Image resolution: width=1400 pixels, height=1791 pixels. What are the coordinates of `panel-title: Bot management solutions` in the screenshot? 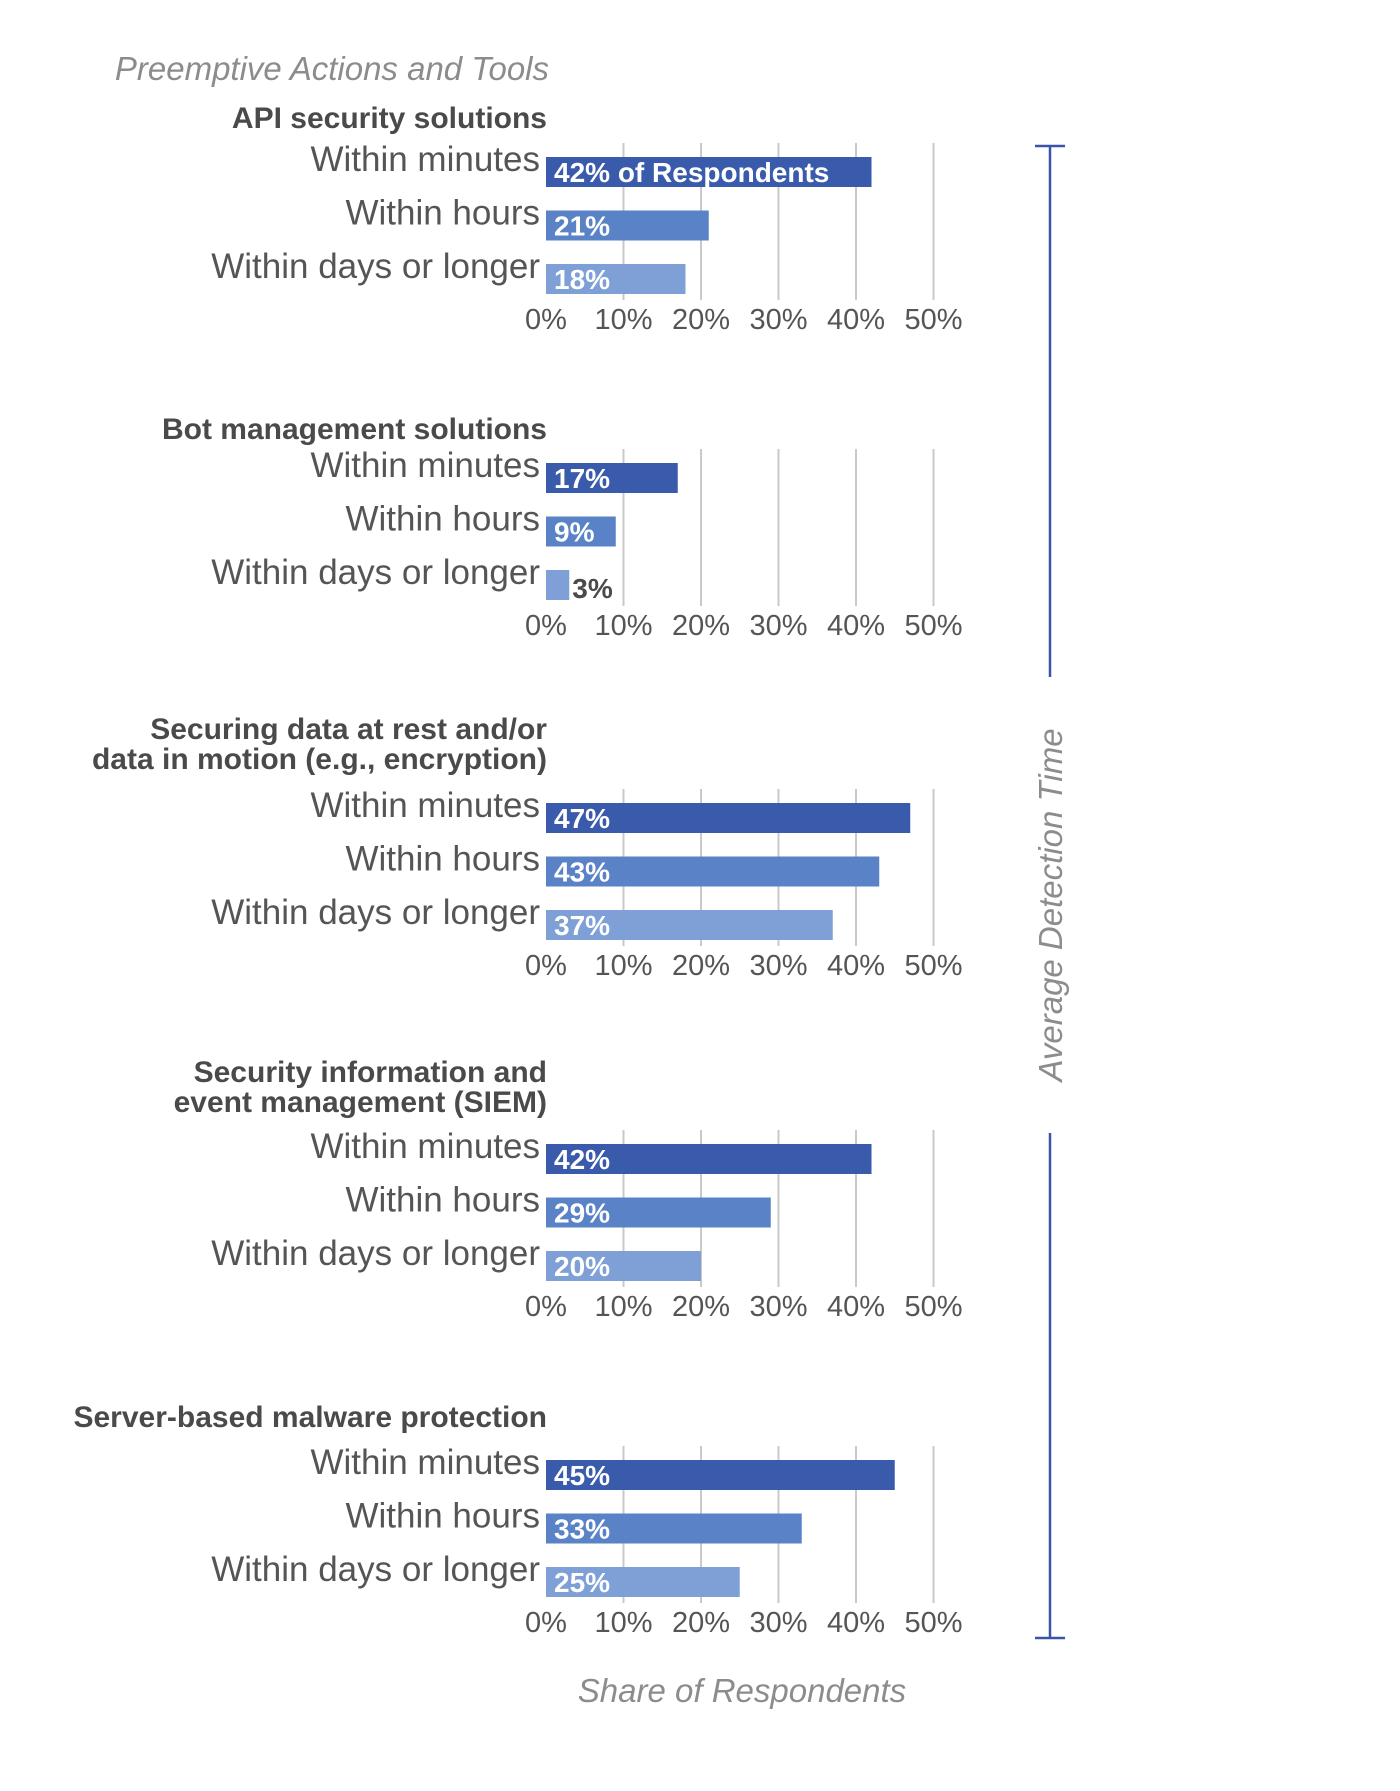 It's located at (354, 429).